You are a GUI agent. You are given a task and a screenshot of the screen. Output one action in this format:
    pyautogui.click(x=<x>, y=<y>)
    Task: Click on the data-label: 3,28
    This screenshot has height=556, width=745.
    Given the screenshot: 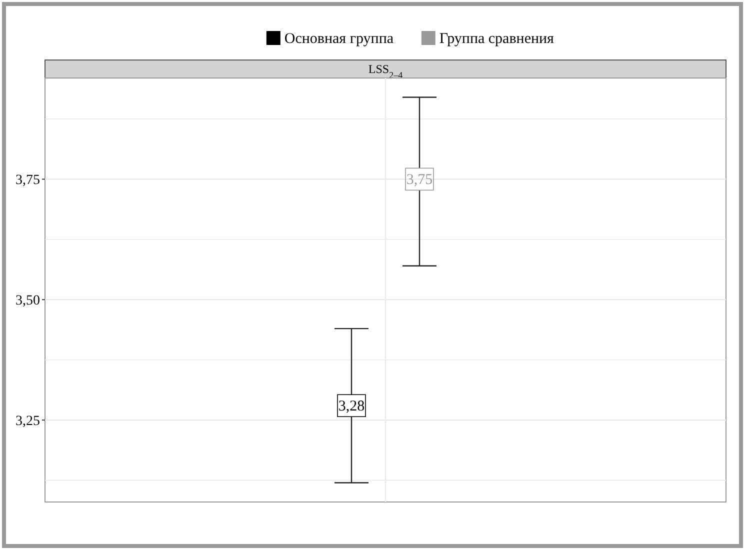 What is the action you would take?
    pyautogui.click(x=351, y=406)
    